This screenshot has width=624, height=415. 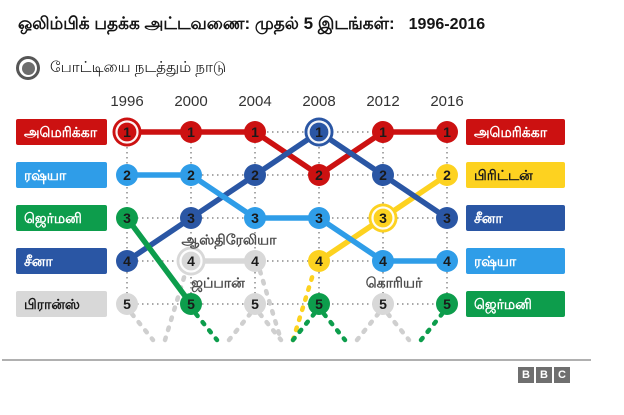 What do you see at coordinates (319, 101) in the screenshot?
I see `year-label: 2008` at bounding box center [319, 101].